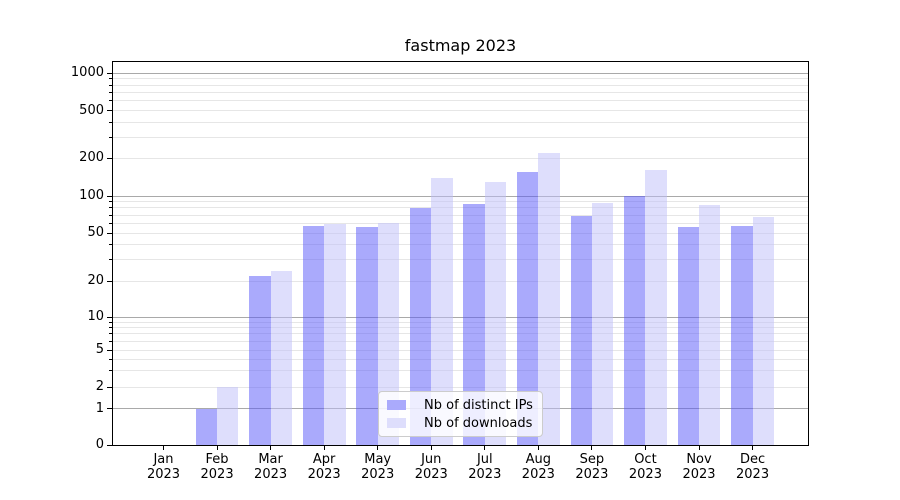 The image size is (900, 500). I want to click on axis-spine-right, so click(808, 253).